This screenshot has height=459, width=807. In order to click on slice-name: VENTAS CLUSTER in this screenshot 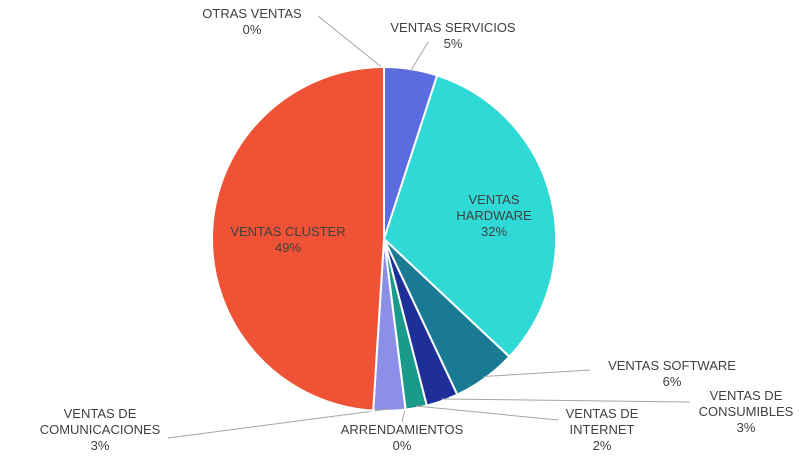, I will do `click(288, 231)`.